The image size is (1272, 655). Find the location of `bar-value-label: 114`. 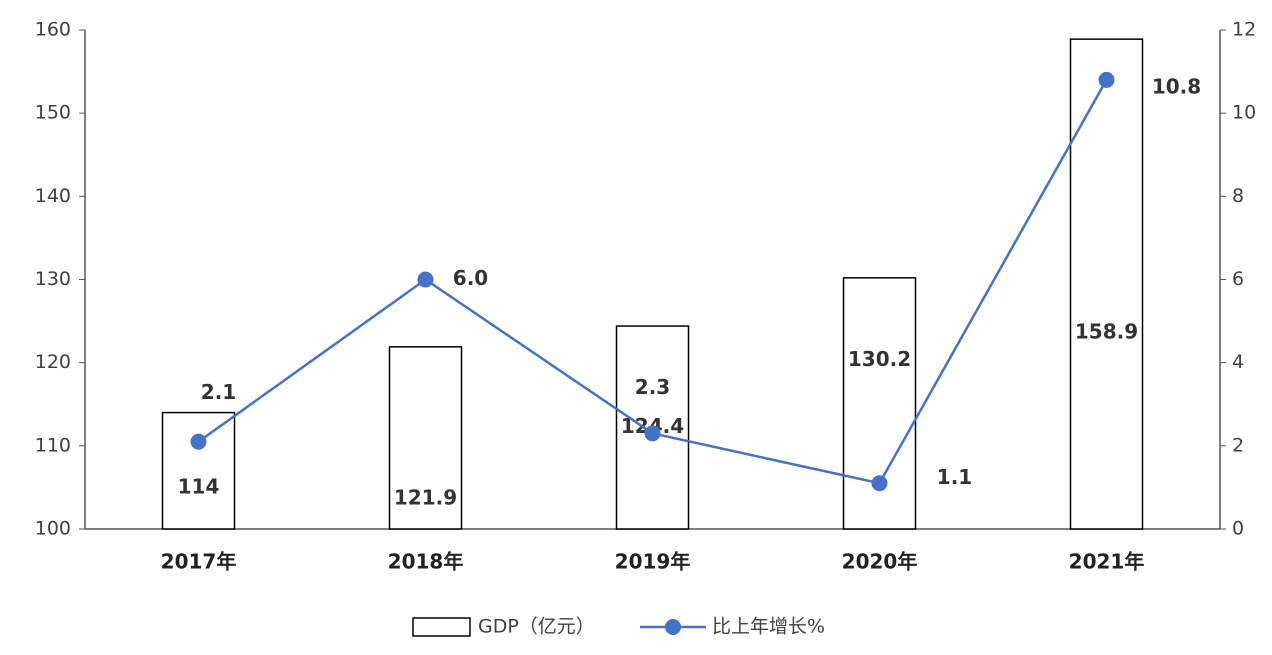

bar-value-label: 114 is located at coordinates (199, 487).